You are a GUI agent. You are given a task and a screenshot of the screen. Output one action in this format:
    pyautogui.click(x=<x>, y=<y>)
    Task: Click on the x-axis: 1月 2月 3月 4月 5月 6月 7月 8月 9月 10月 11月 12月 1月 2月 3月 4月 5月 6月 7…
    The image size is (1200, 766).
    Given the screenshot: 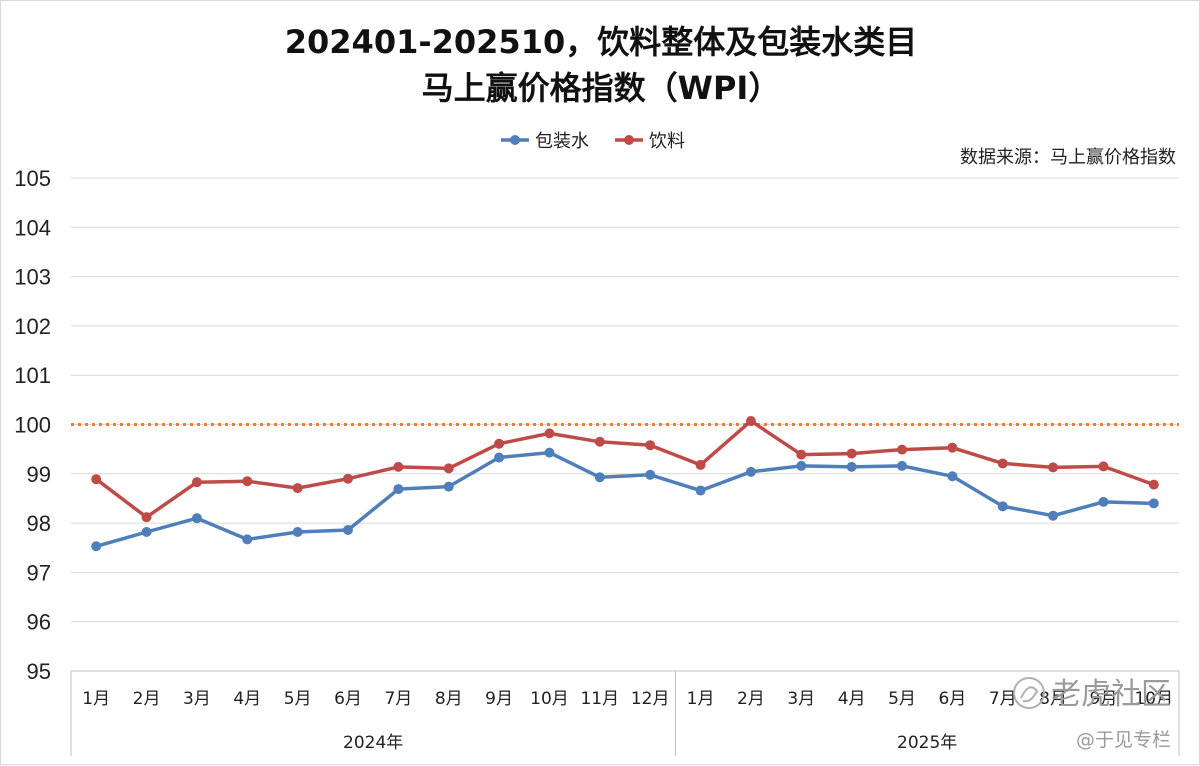 What is the action you would take?
    pyautogui.click(x=625, y=713)
    